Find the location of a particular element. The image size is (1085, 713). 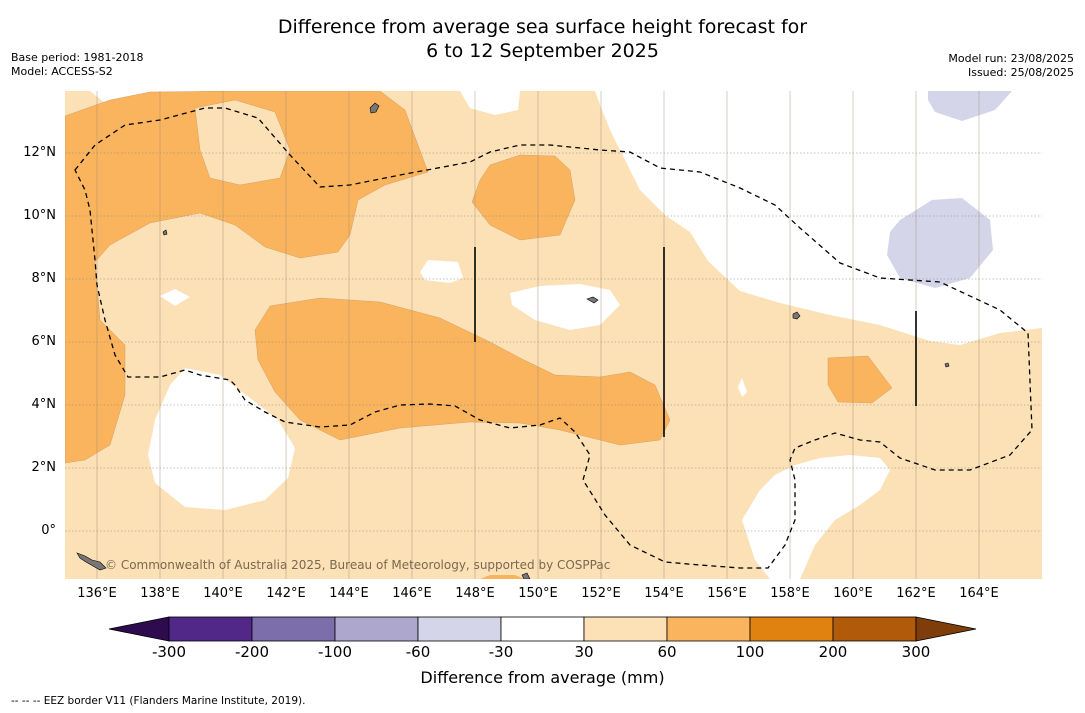

island-bougainville is located at coordinates (91, 561).